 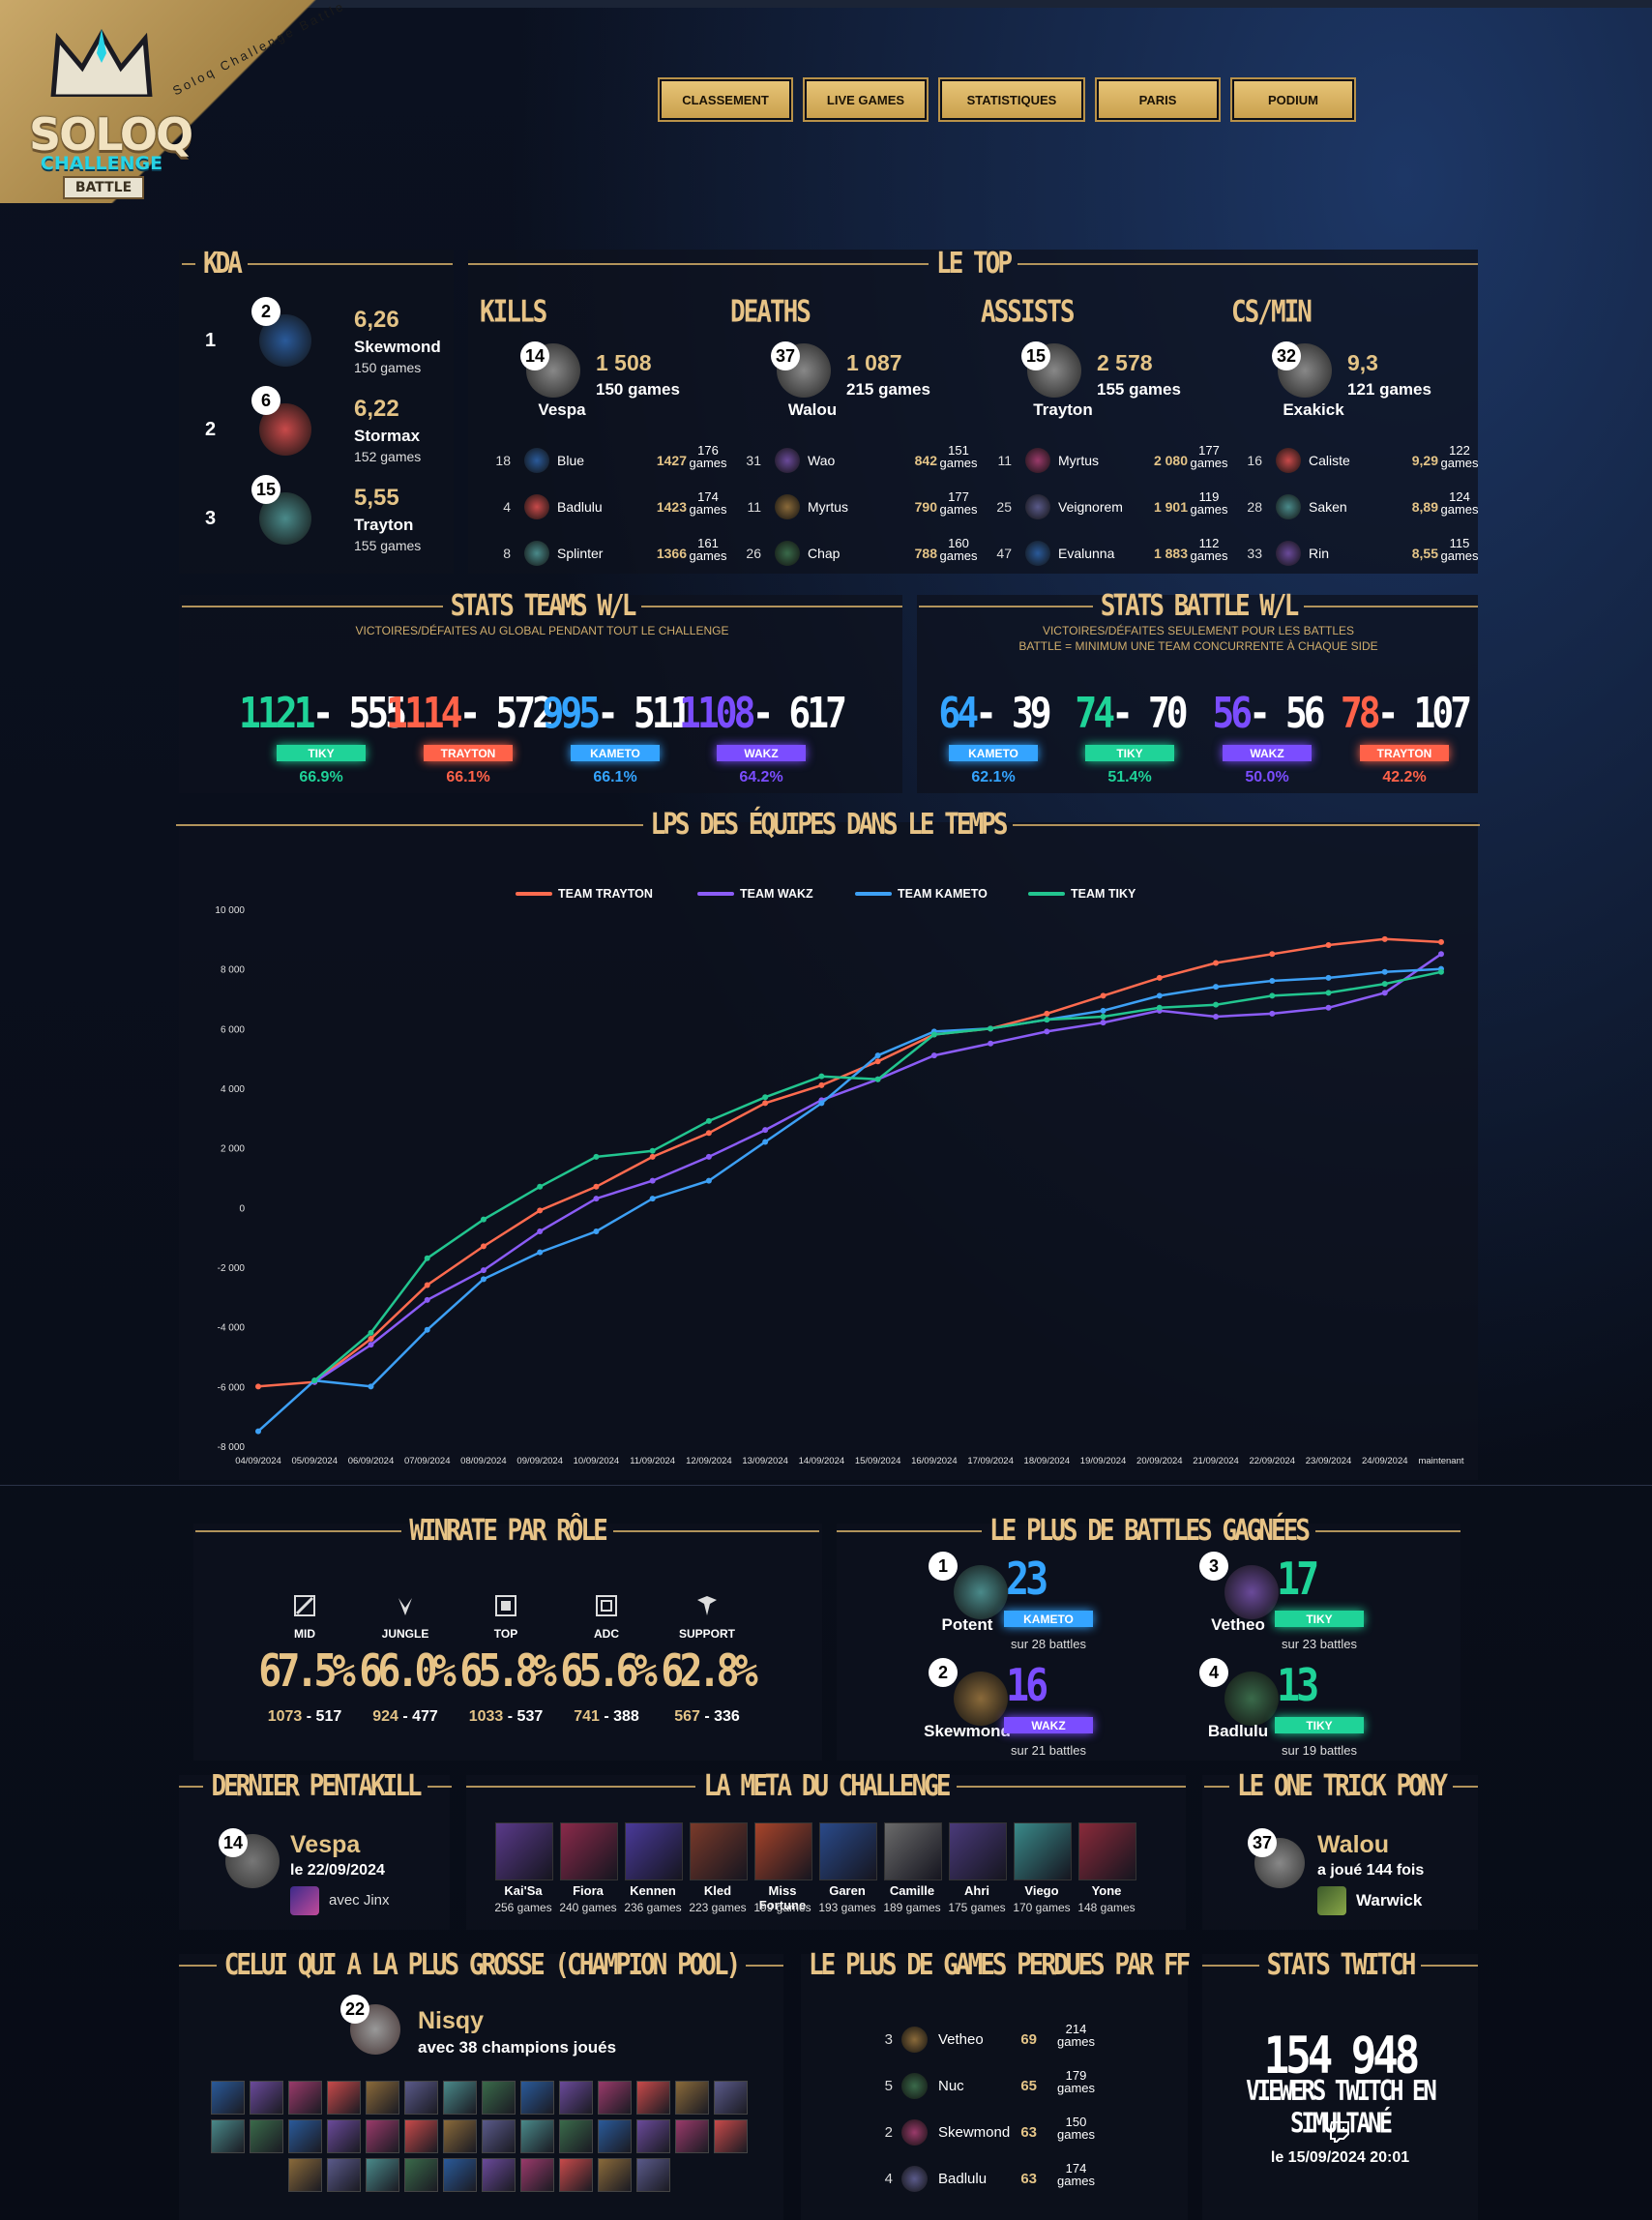 I want to click on legend-label: TEAM TIKY, so click(x=1103, y=894).